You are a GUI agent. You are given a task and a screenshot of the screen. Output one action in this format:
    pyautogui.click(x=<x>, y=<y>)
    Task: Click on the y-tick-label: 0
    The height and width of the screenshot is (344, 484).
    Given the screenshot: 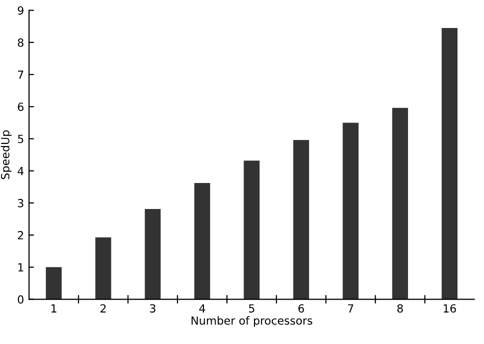 What is the action you would take?
    pyautogui.click(x=21, y=299)
    